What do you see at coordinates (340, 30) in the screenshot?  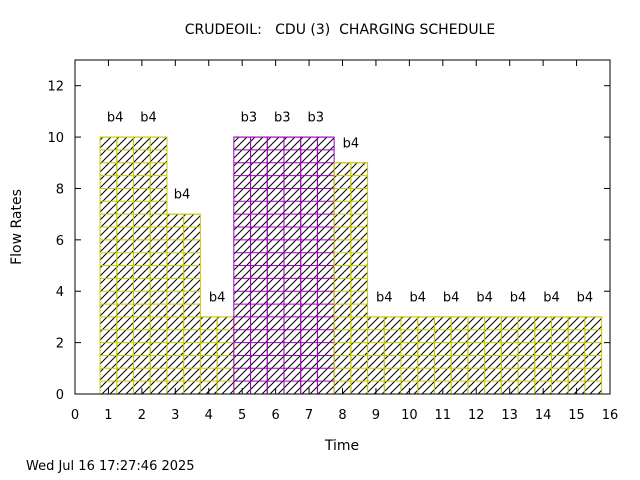 I see `chart-title: CRUDEOIL: CDU (3) CHARGING SCHEDULE` at bounding box center [340, 30].